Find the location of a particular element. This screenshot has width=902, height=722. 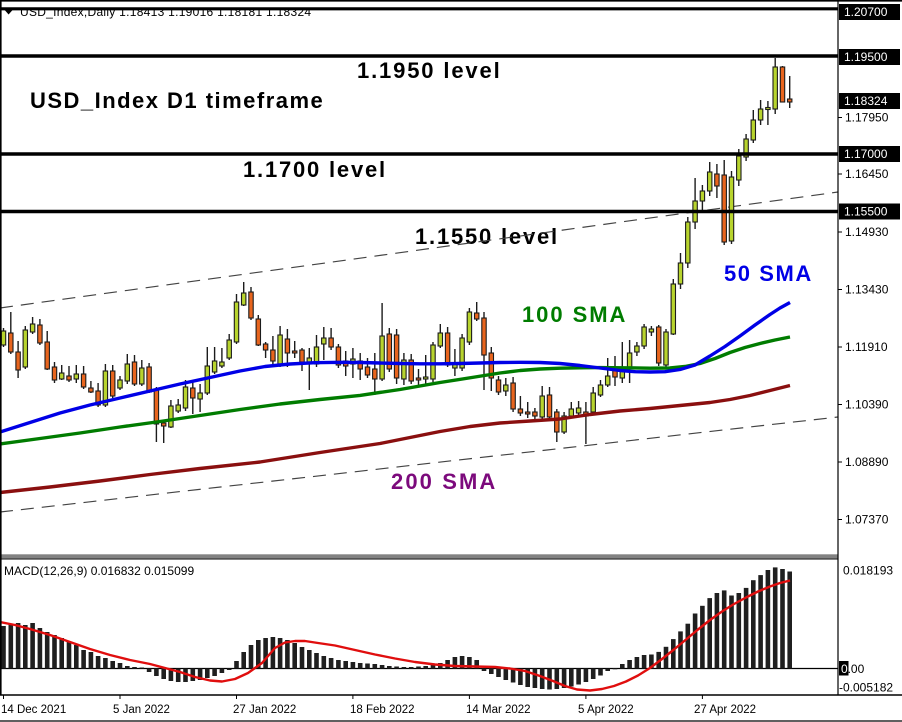

svg-text: 1.08890 is located at coordinates (867, 462).